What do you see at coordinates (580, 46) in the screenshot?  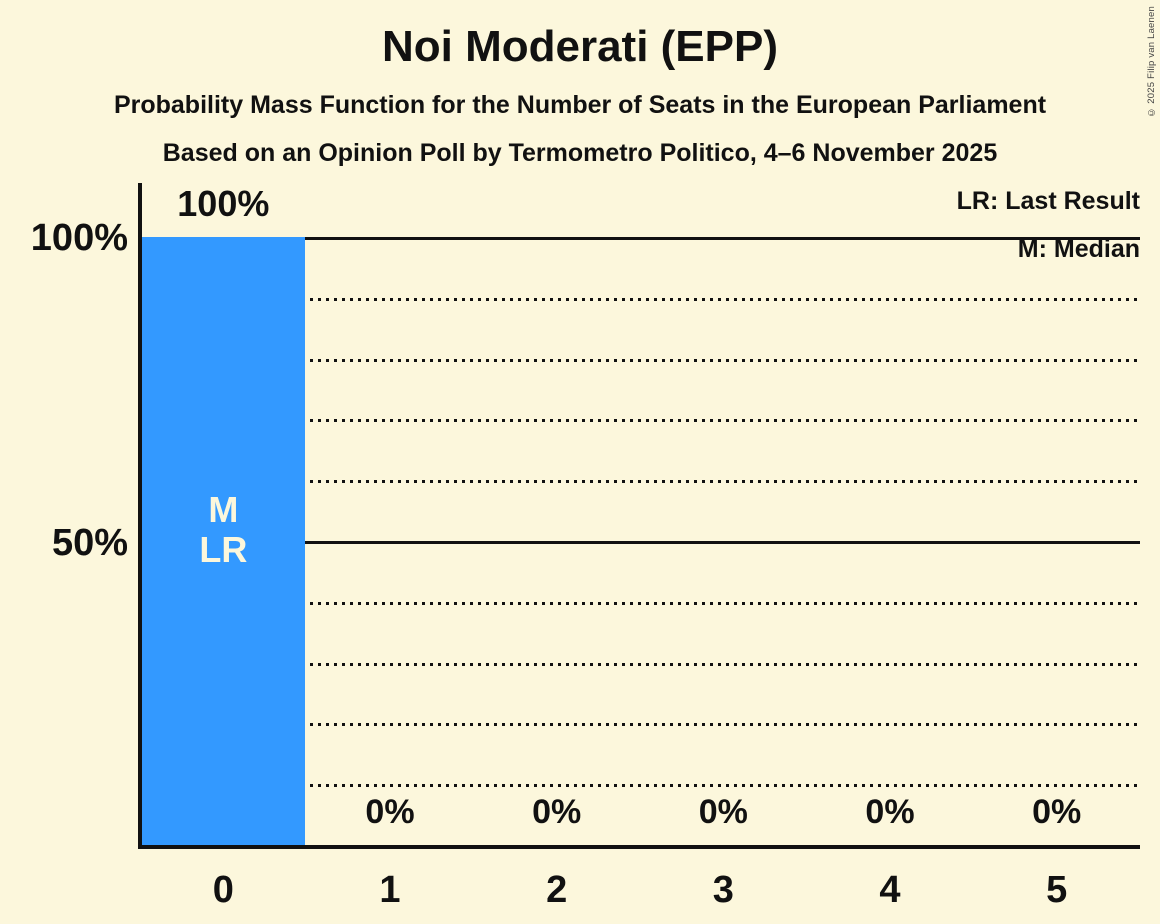 I see `chart-title: Noi Moderati (EPP)` at bounding box center [580, 46].